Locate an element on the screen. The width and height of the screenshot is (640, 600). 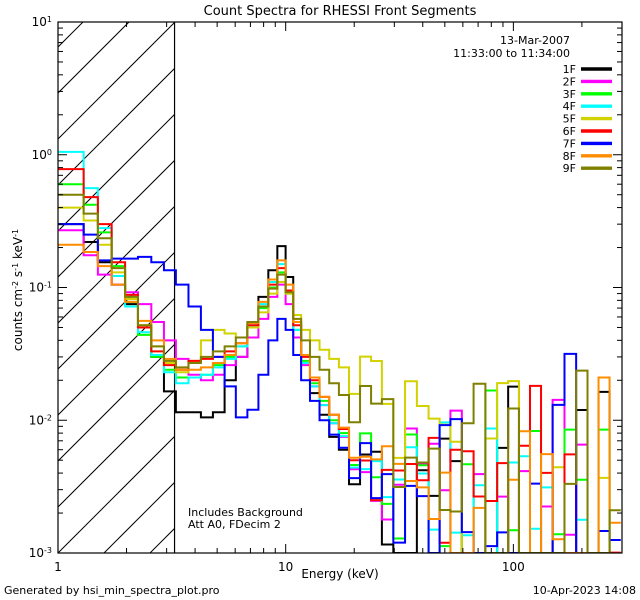
y-tick-labels: 10⁻³ 10⁻² 10⁻¹ 10⁰ 10¹ is located at coordinates (40, 288).